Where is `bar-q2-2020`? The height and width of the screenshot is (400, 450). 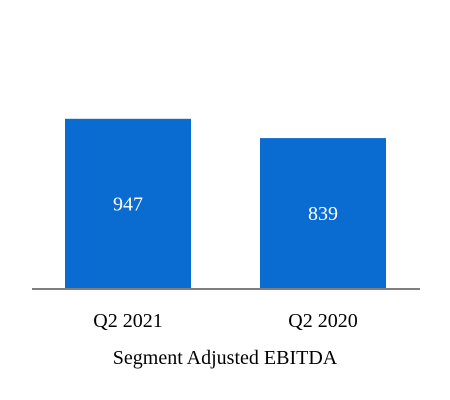
bar-q2-2020 is located at coordinates (323, 213).